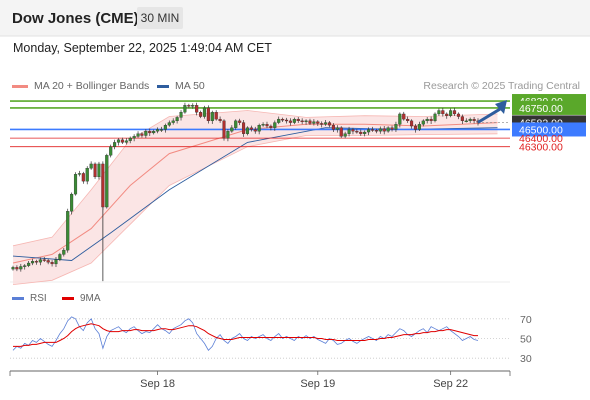 Image resolution: width=590 pixels, height=400 pixels. What do you see at coordinates (541, 139) in the screenshot?
I see `support-label: 46400.00` at bounding box center [541, 139].